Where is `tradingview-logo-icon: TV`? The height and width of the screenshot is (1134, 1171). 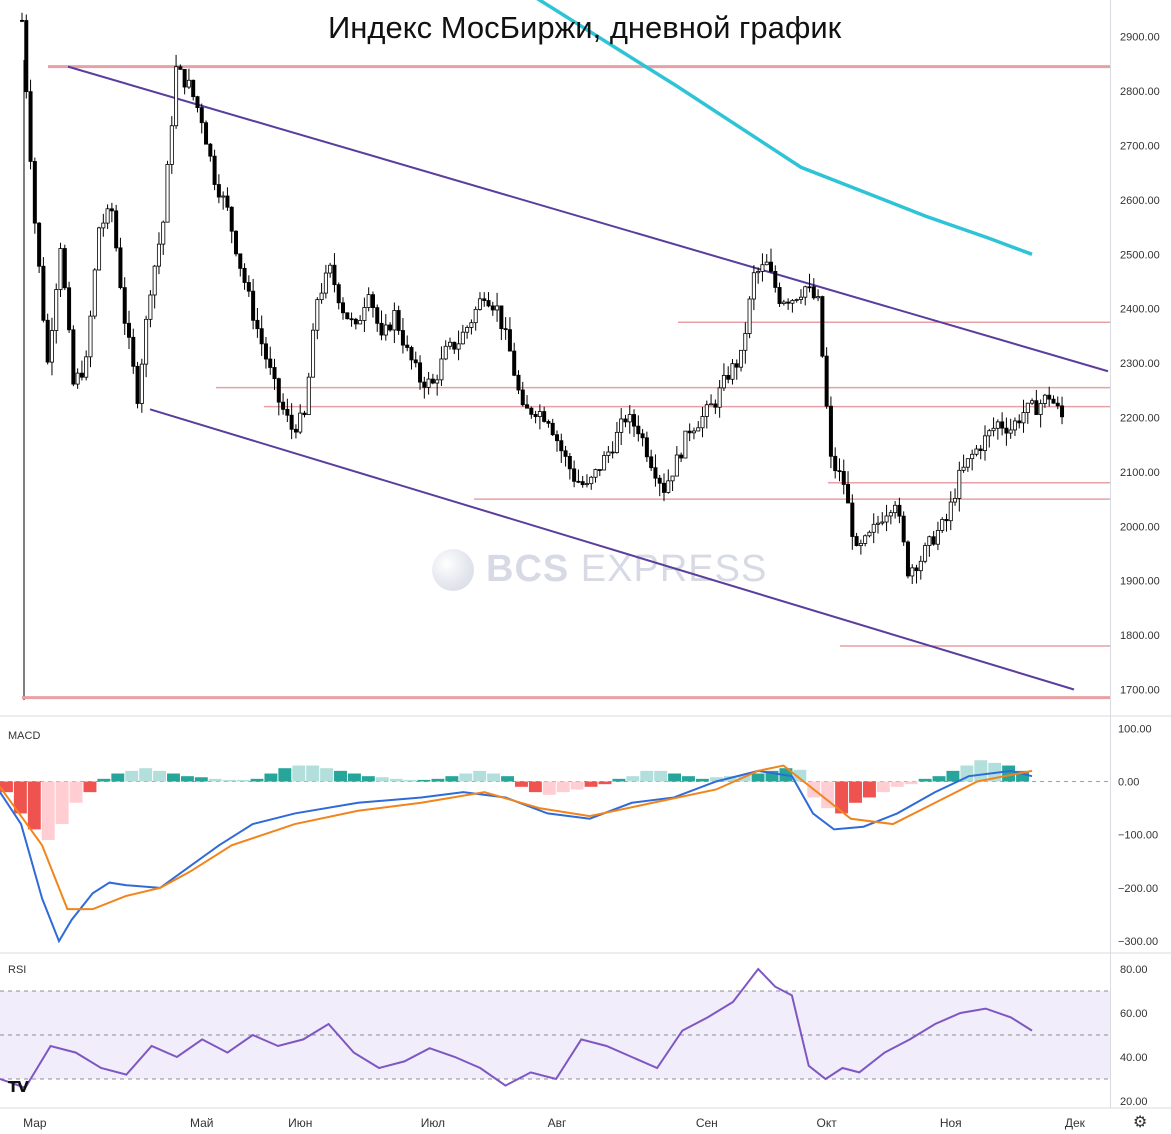
tradingview-logo-icon: TV is located at coordinates (18, 1087).